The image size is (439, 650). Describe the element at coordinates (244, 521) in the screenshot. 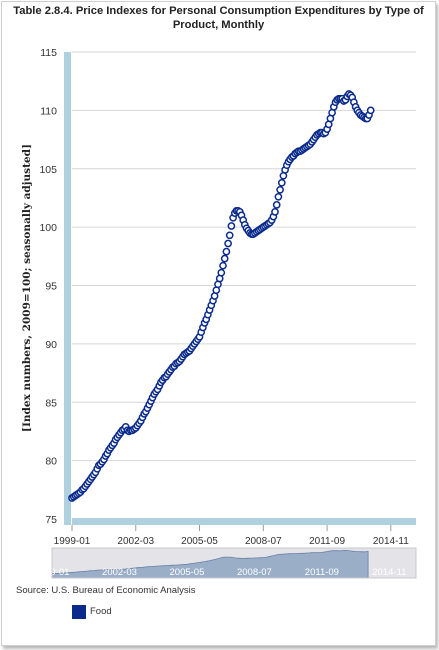

I see `x-axis-band` at that location.